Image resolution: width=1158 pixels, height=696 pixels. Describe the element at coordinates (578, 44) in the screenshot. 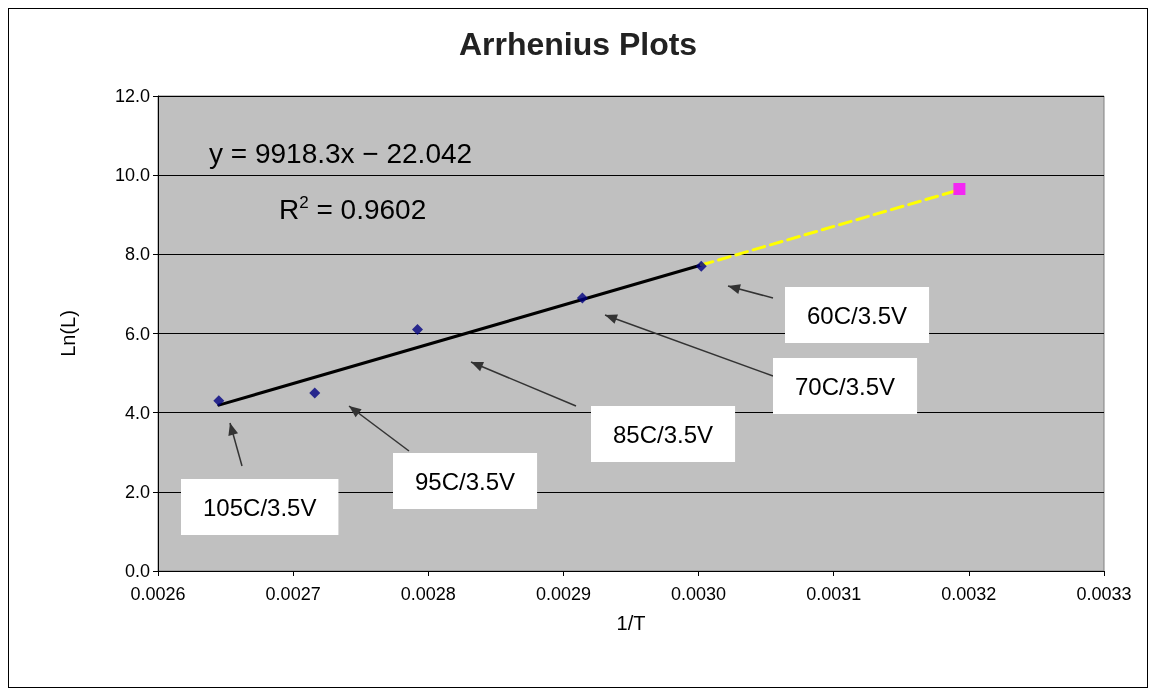

I see `chart-title: Arrhenius Plots` at that location.